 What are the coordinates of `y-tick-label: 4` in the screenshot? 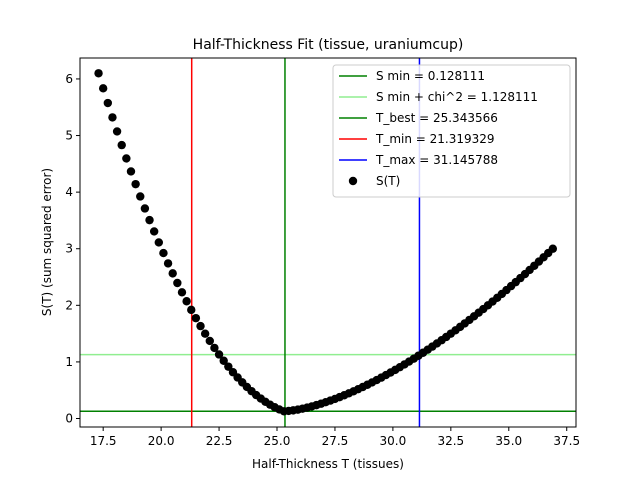 It's located at (69, 192).